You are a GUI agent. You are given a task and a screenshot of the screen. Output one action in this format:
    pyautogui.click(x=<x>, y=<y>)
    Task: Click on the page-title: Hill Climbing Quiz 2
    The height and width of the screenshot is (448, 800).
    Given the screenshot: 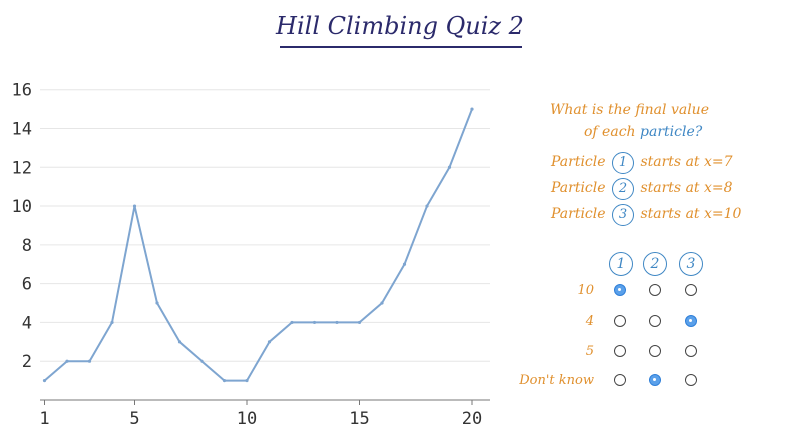 What is the action you would take?
    pyautogui.click(x=400, y=26)
    